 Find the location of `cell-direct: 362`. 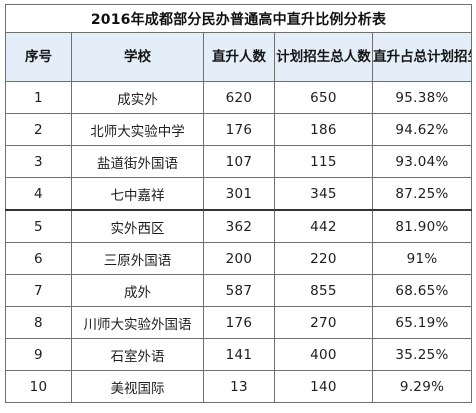

cell-direct: 362 is located at coordinates (239, 226).